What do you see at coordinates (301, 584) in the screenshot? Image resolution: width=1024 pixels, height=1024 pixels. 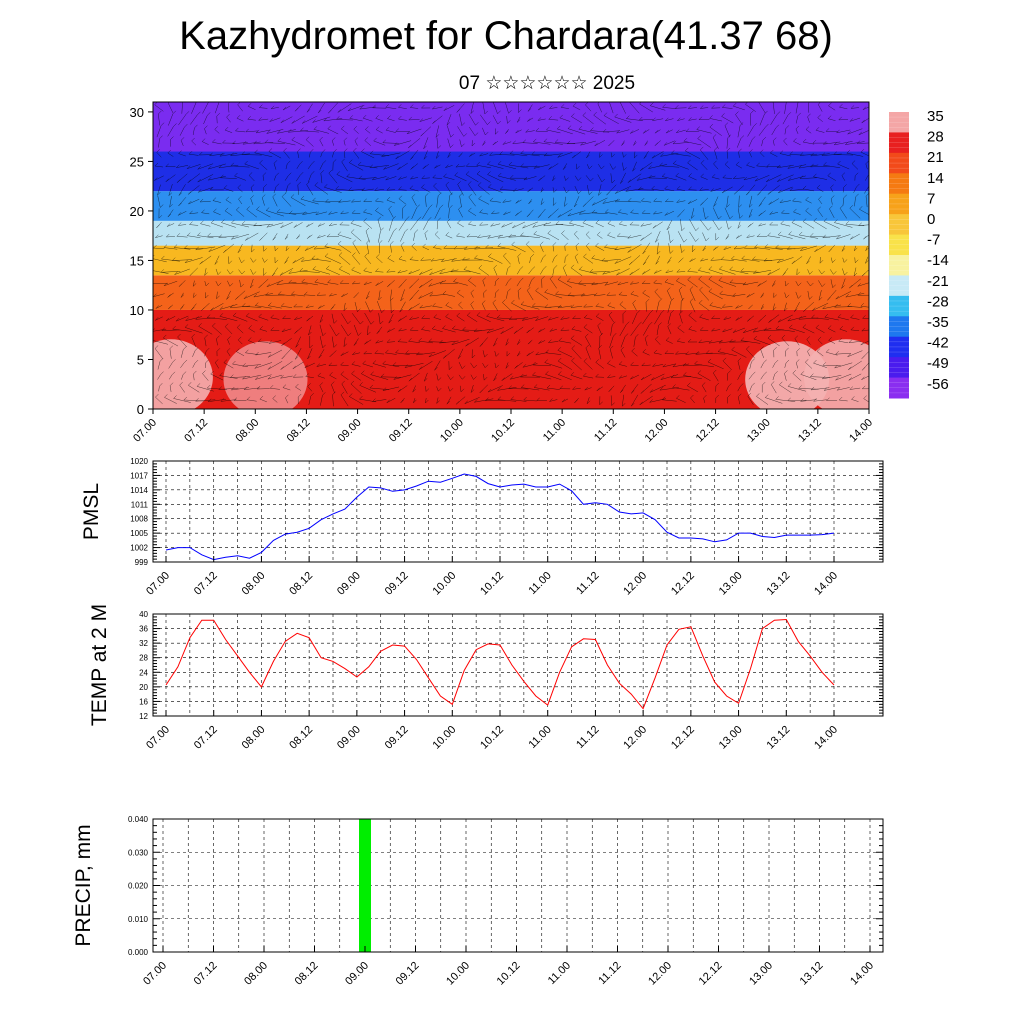 I see `x-tick-label: 08.12` at bounding box center [301, 584].